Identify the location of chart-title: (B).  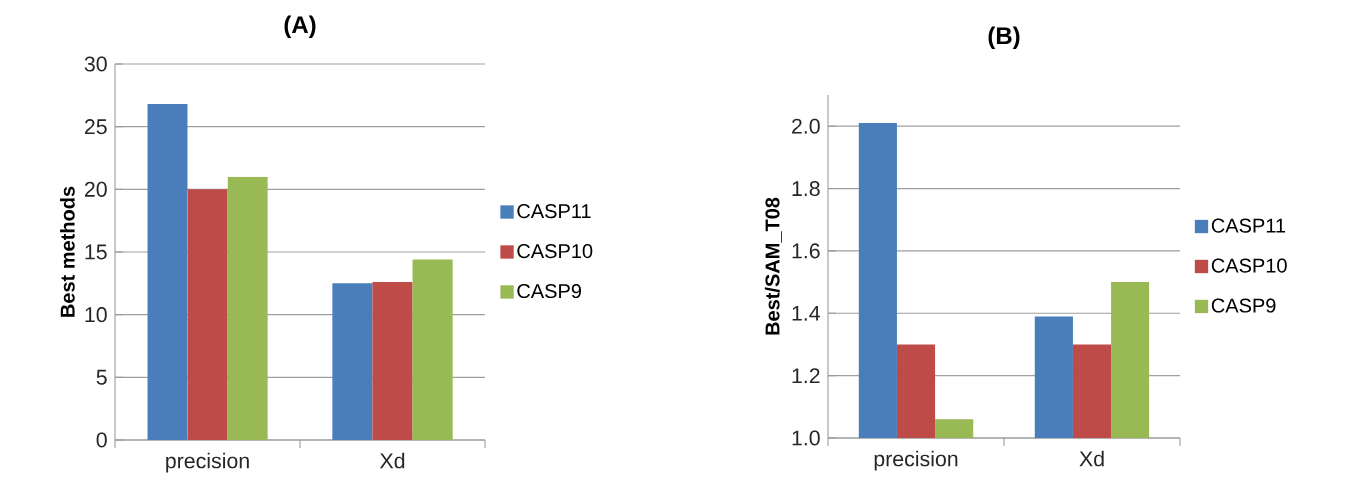
(1004, 37).